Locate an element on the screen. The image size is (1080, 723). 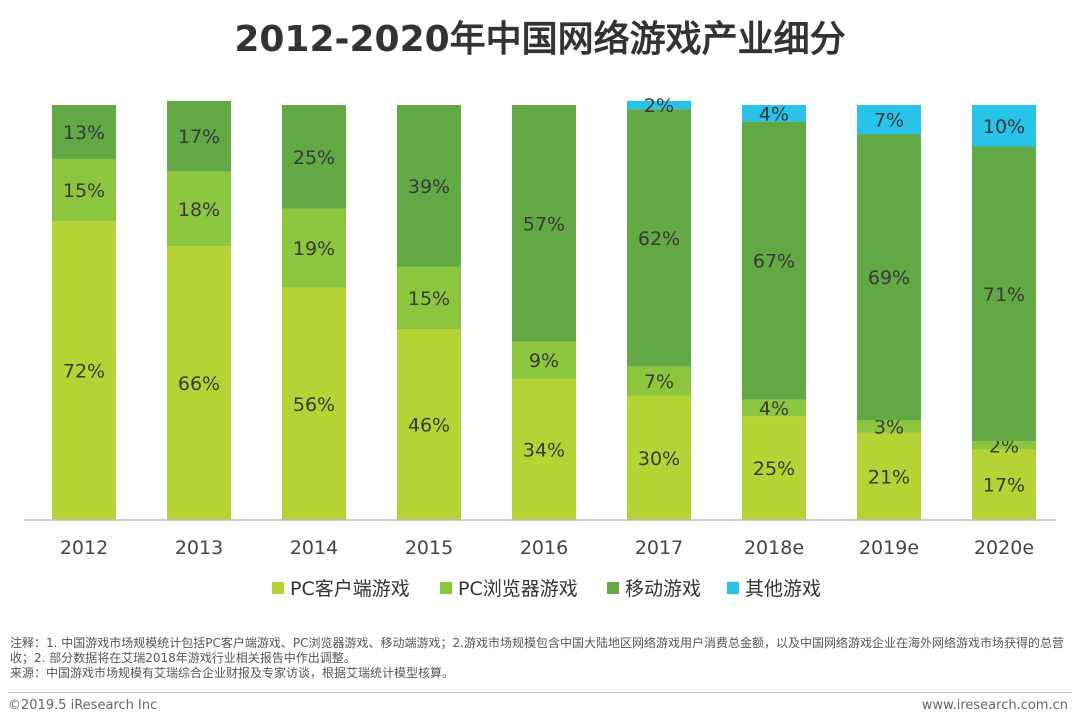
bar-segment-2014-s0 is located at coordinates (314, 403).